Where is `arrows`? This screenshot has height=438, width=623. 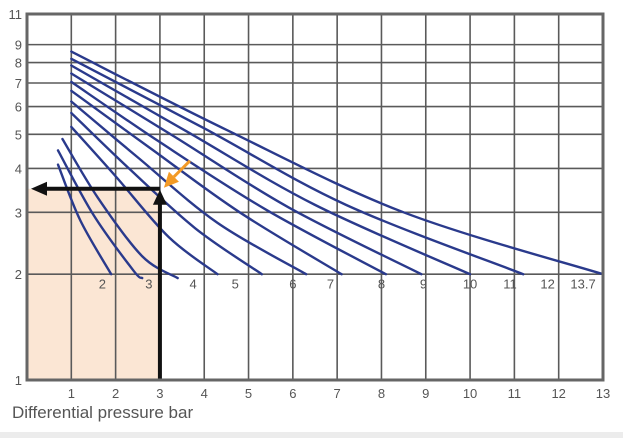 arrows is located at coordinates (111, 269).